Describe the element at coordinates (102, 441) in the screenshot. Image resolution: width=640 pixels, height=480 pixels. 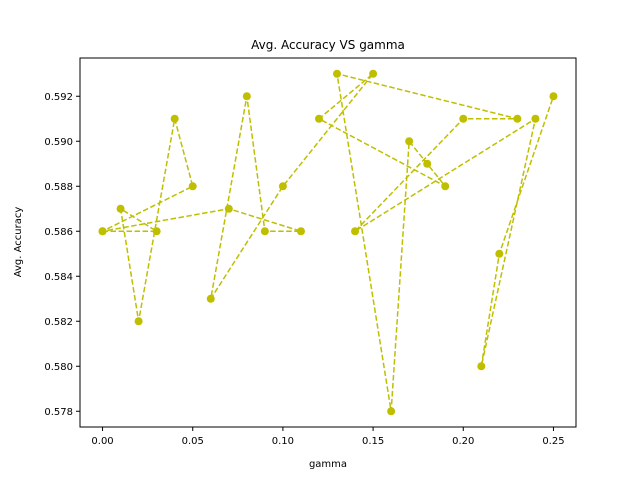
I see `x-tick-label: 0.00` at that location.